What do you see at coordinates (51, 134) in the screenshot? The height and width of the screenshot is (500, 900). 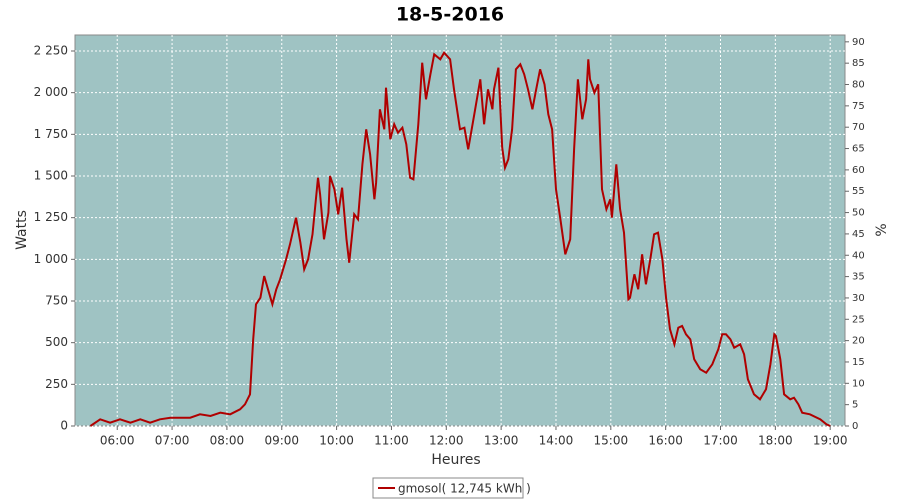 I see `y-tick-label: 1 750` at bounding box center [51, 134].